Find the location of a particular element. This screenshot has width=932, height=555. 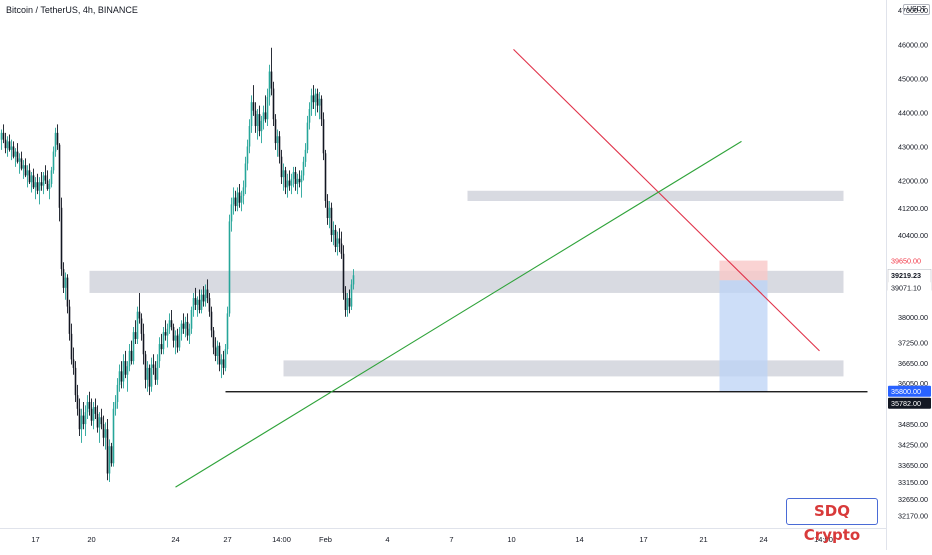

x-tick-label: 21 is located at coordinates (703, 539).